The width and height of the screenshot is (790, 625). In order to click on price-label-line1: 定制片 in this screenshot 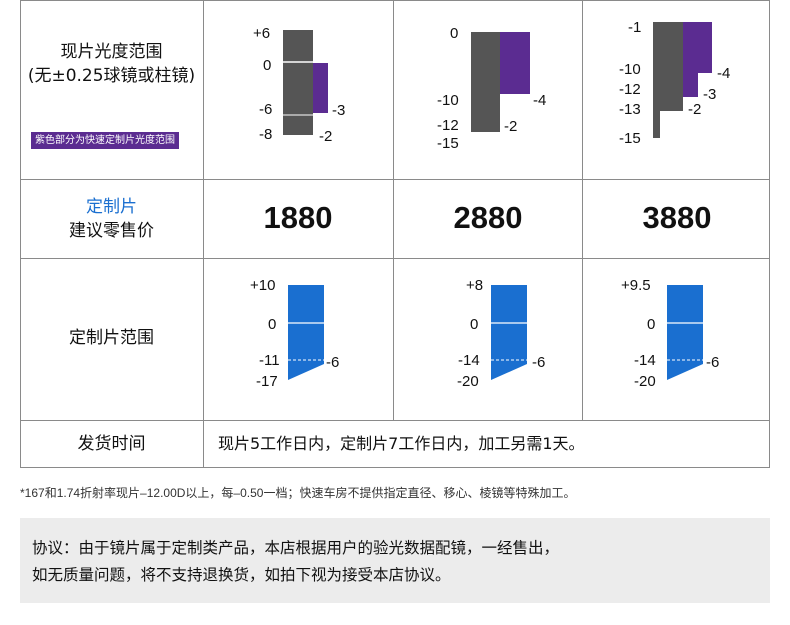, I will do `click(111, 207)`.